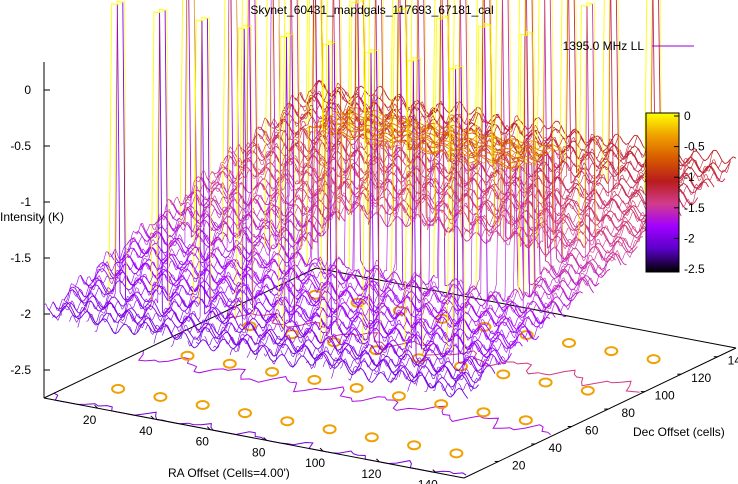 Image resolution: width=738 pixels, height=484 pixels. What do you see at coordinates (180, 333) in the screenshot?
I see `back-left-edge` at bounding box center [180, 333].